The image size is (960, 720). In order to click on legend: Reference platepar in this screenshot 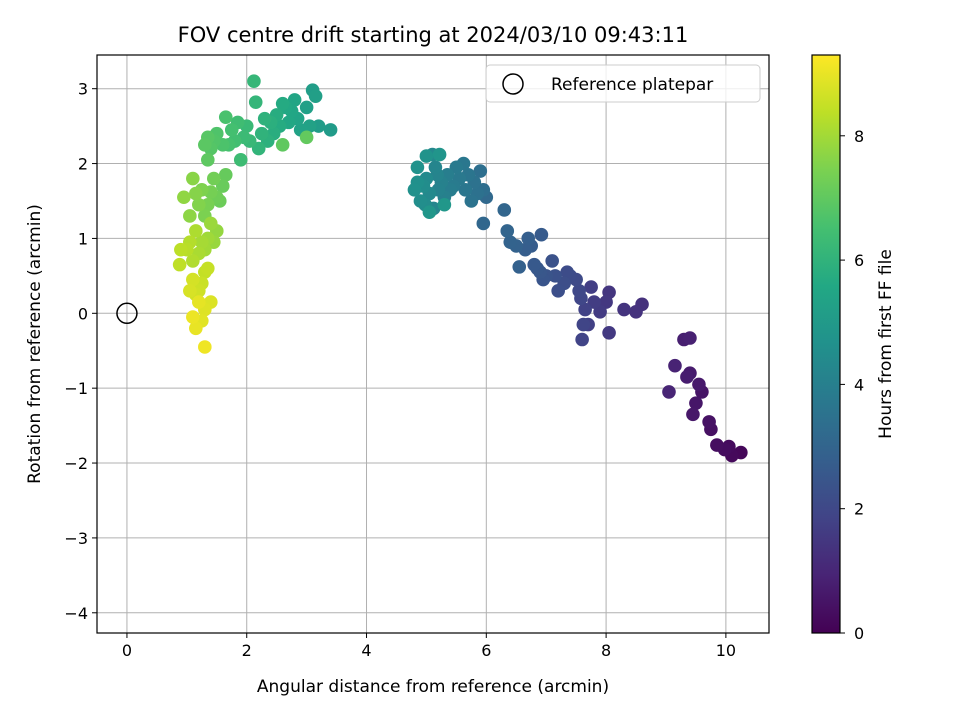, I will do `click(623, 83)`.